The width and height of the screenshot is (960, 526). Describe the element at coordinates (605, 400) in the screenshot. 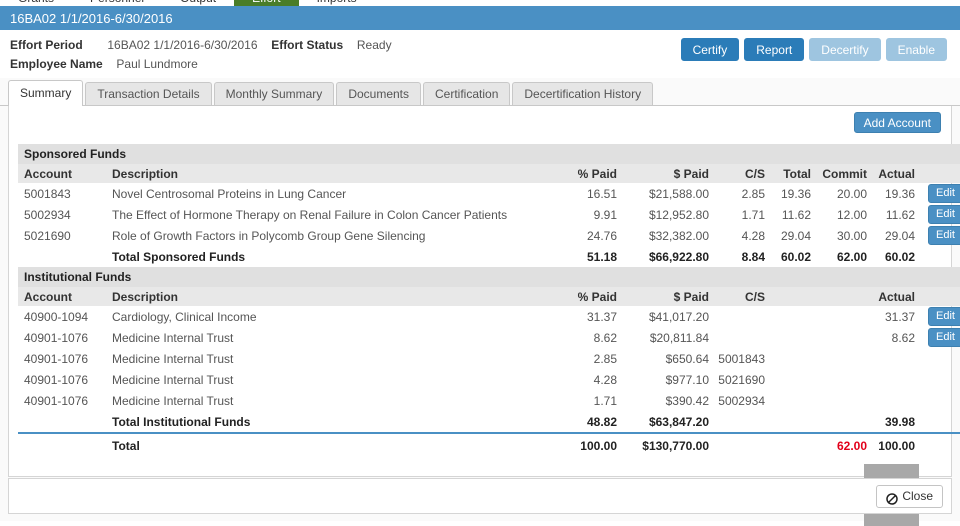

I see `cell-pct-paid: 1.71` at that location.